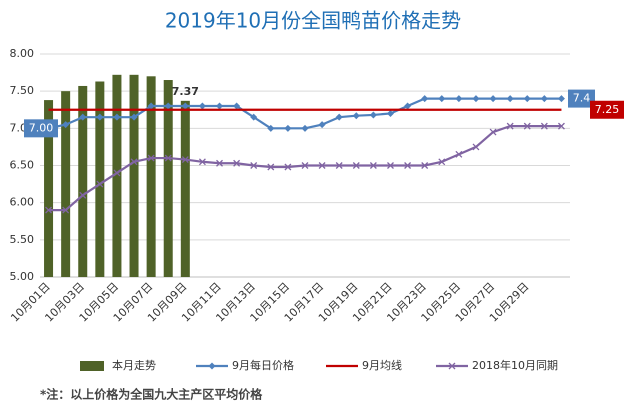 Image resolution: width=626 pixels, height=411 pixels. I want to click on y-tick-label: 5.50, so click(22, 239).